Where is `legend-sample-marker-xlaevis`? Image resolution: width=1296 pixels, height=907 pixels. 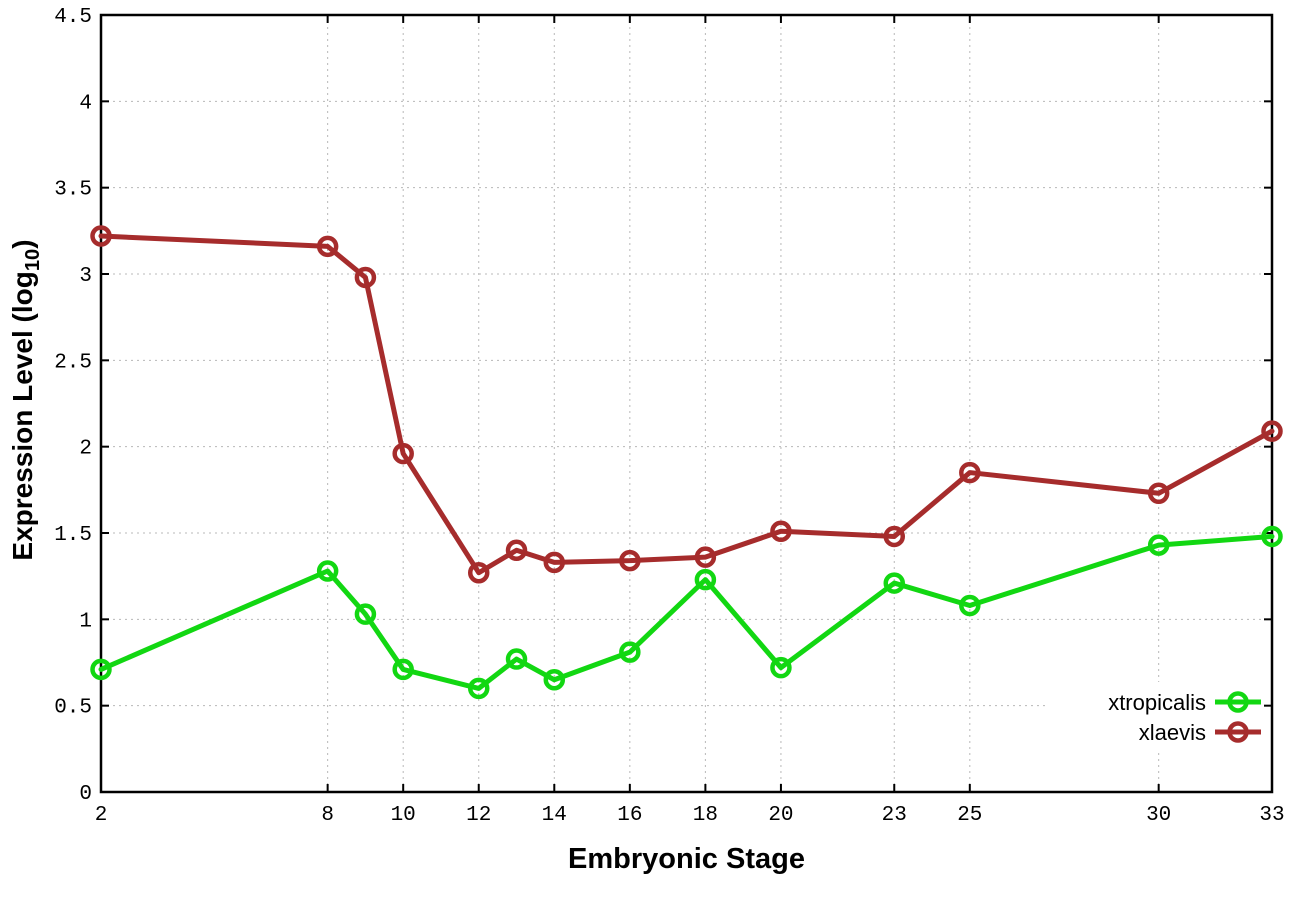
legend-sample-marker-xlaevis is located at coordinates (1238, 732).